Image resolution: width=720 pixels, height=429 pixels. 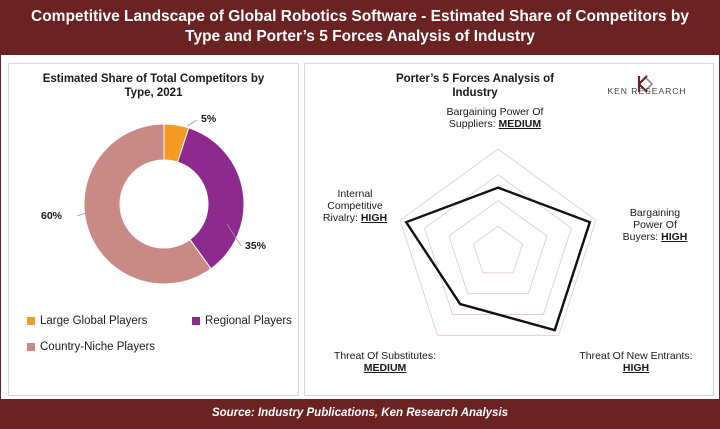 I want to click on axis-buyers-line1: Bargaining, so click(x=655, y=213).